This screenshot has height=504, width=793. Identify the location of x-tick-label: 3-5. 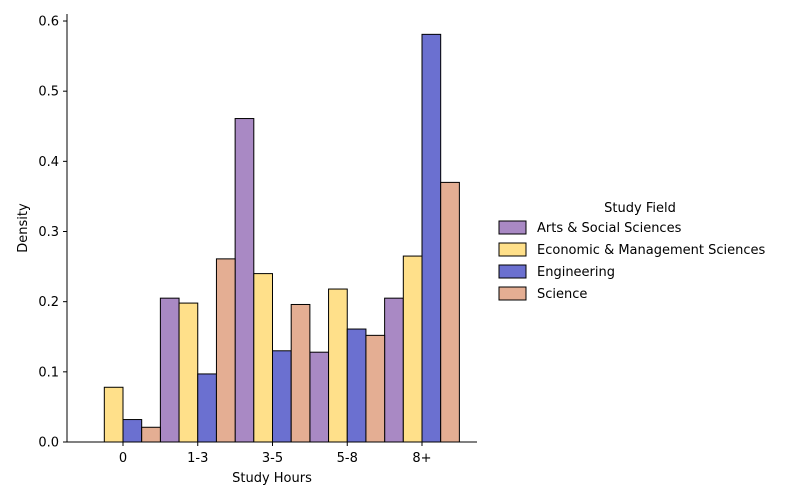
(272, 458).